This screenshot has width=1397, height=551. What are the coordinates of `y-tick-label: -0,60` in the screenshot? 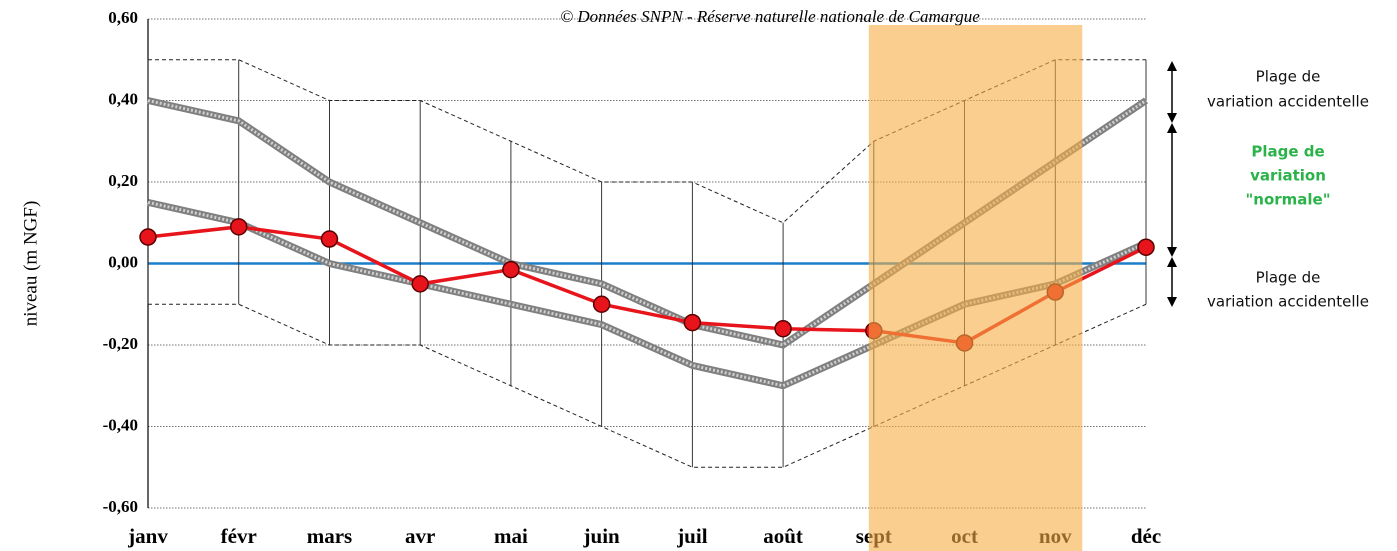 It's located at (120, 506).